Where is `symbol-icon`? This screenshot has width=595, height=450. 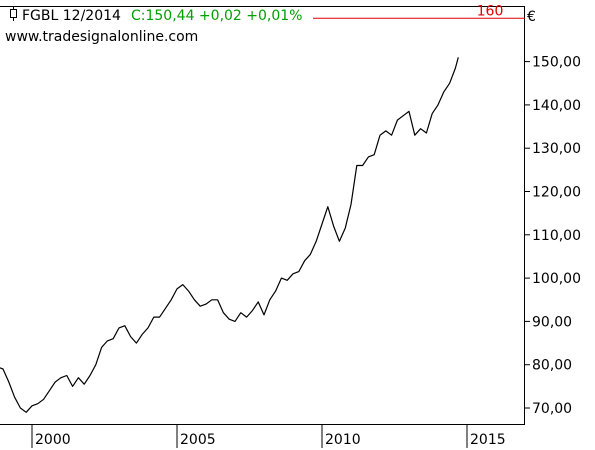 symbol-icon is located at coordinates (13, 13).